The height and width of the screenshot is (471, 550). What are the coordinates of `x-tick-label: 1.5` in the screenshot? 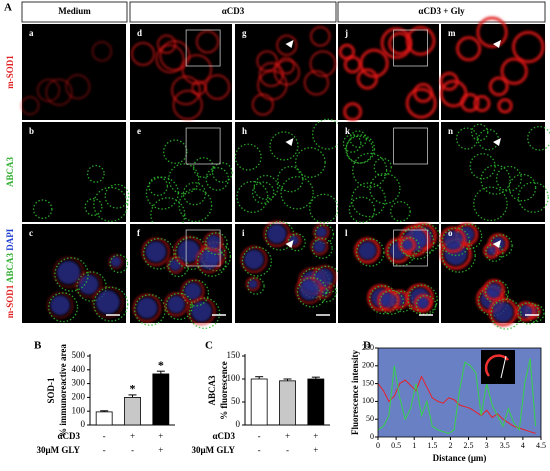 It's located at (432, 445).